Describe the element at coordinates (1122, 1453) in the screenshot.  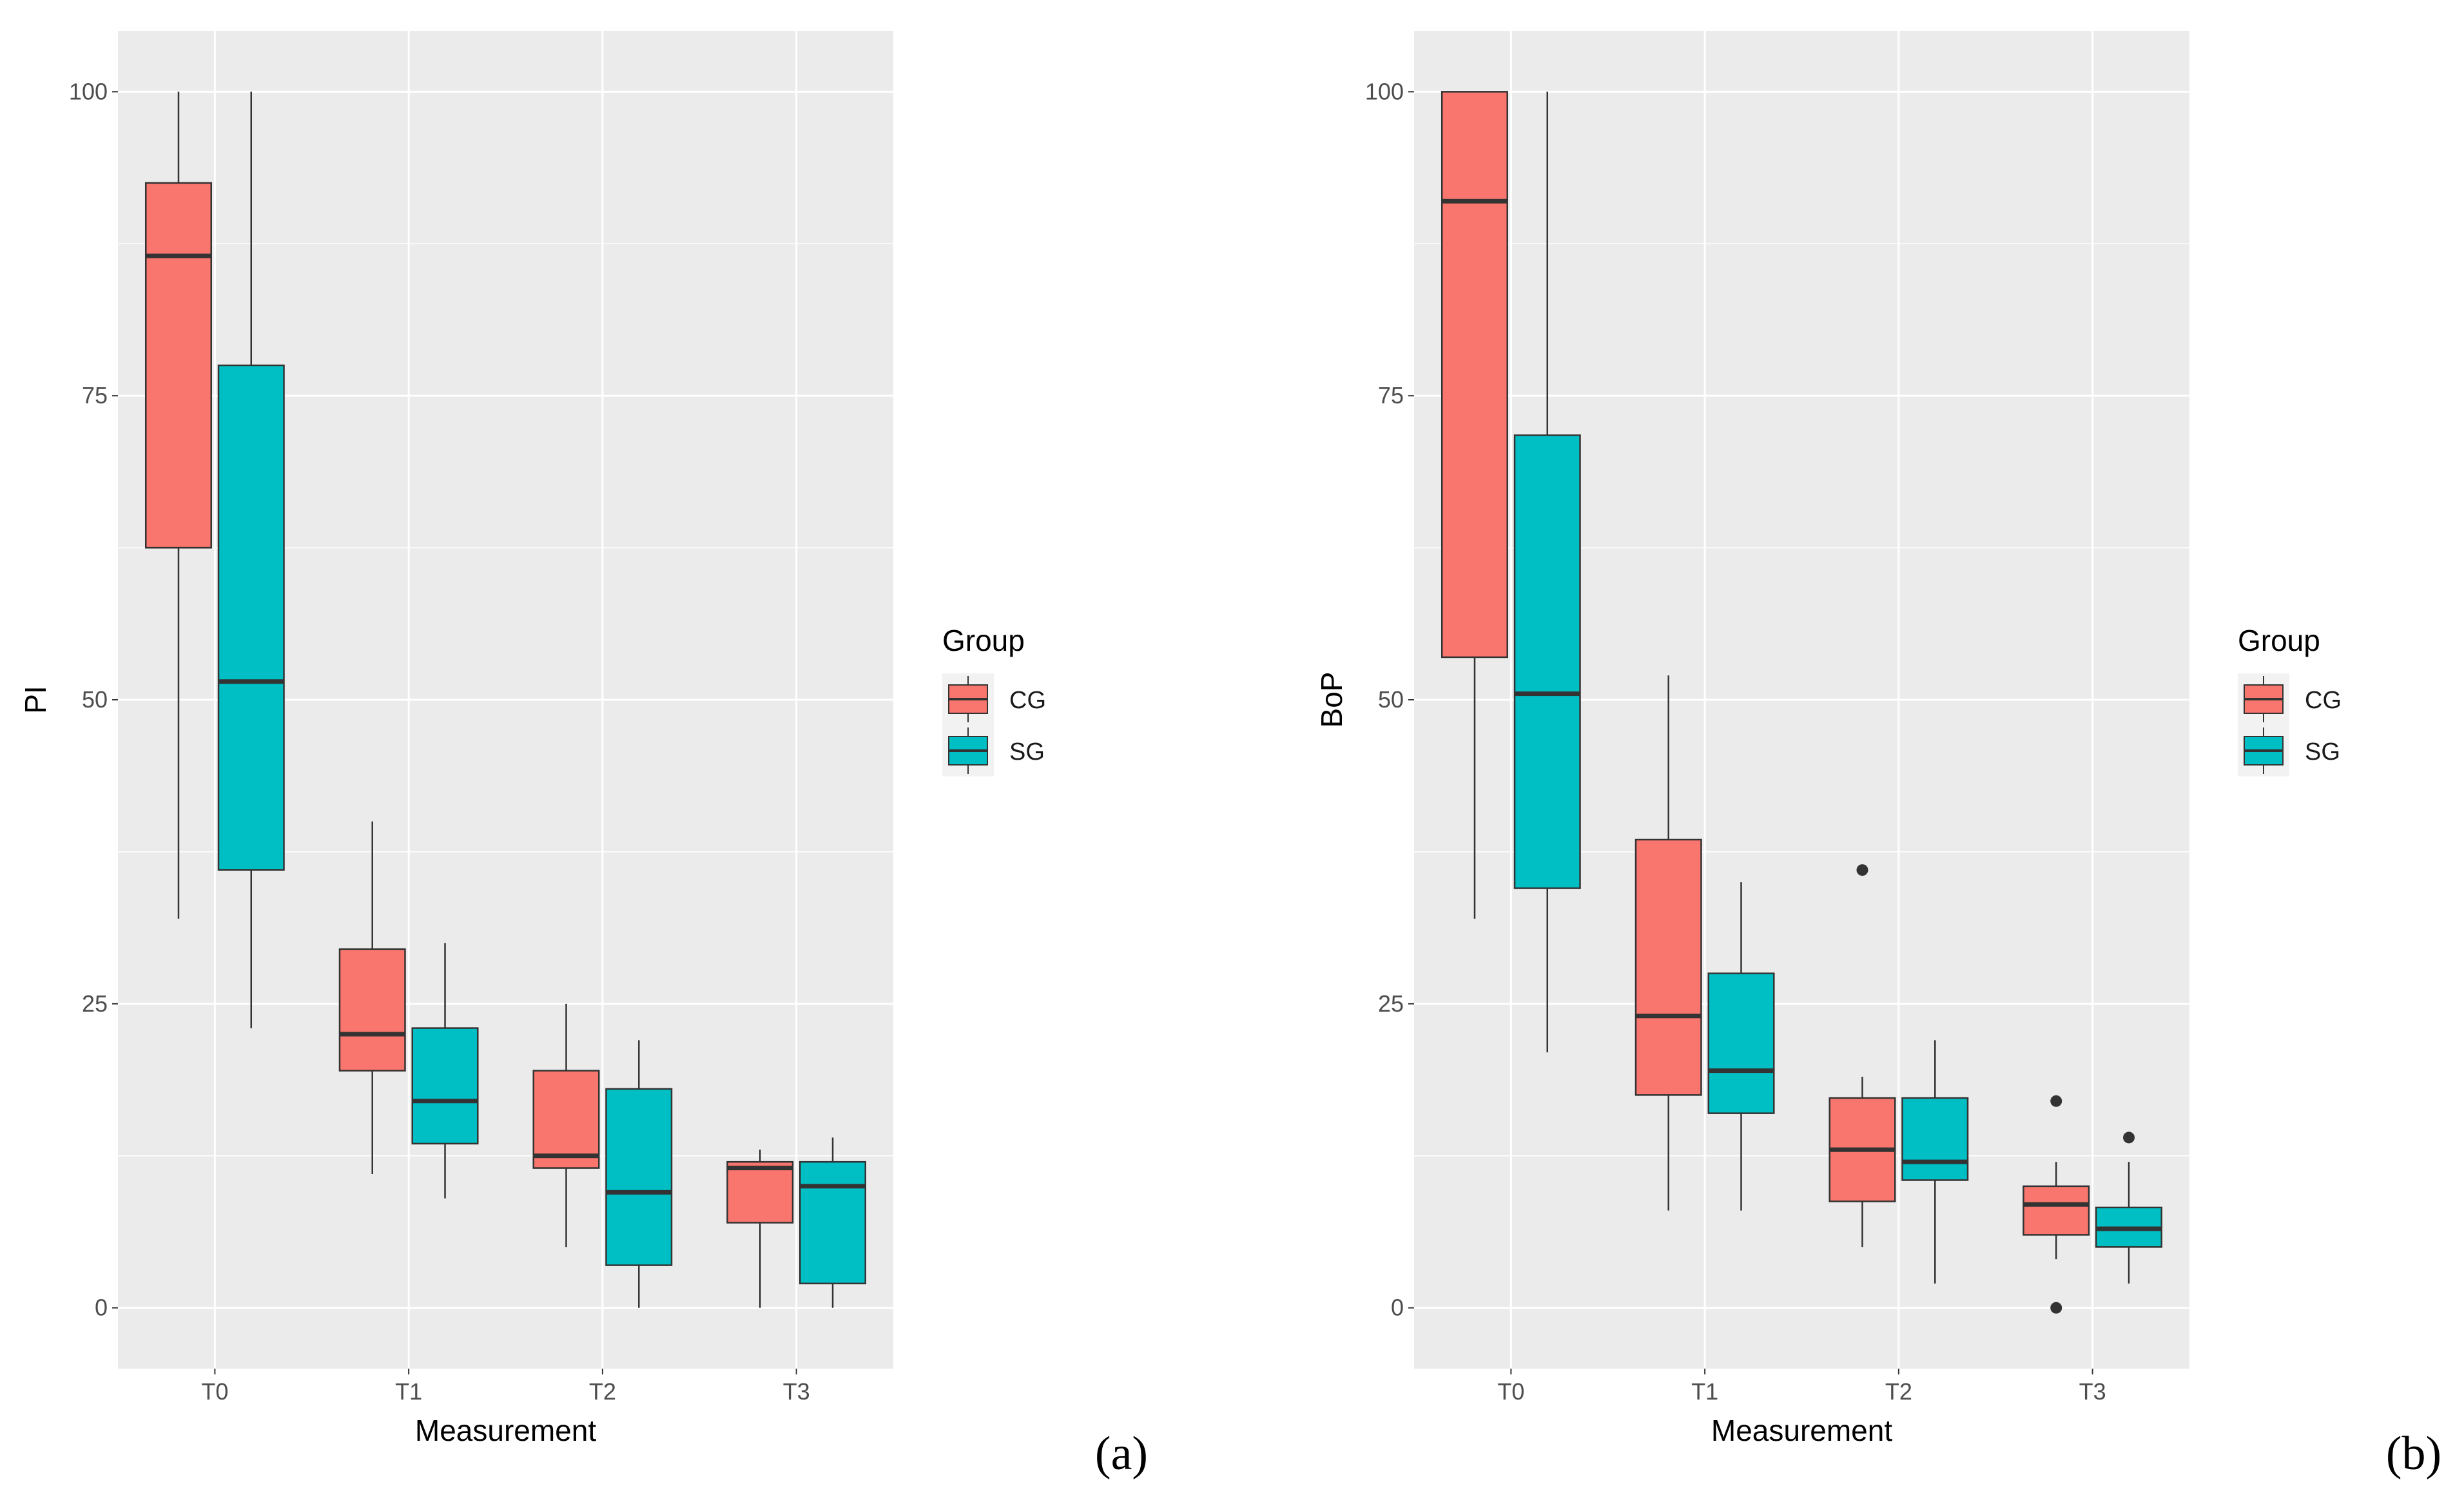
I see `panel-label: (a)` at that location.